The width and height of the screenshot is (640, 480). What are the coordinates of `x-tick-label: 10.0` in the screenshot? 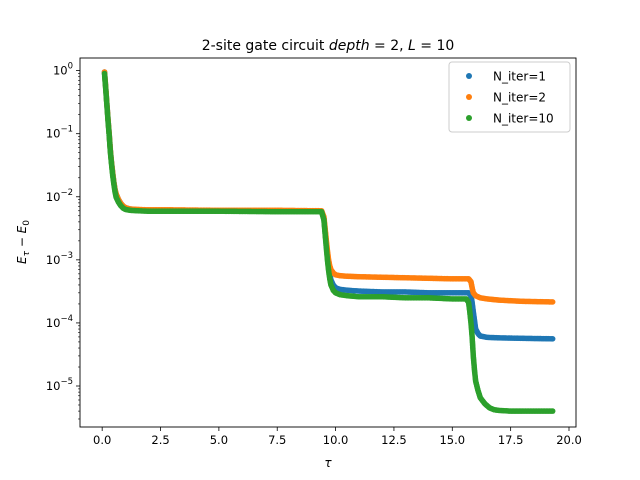 It's located at (336, 440).